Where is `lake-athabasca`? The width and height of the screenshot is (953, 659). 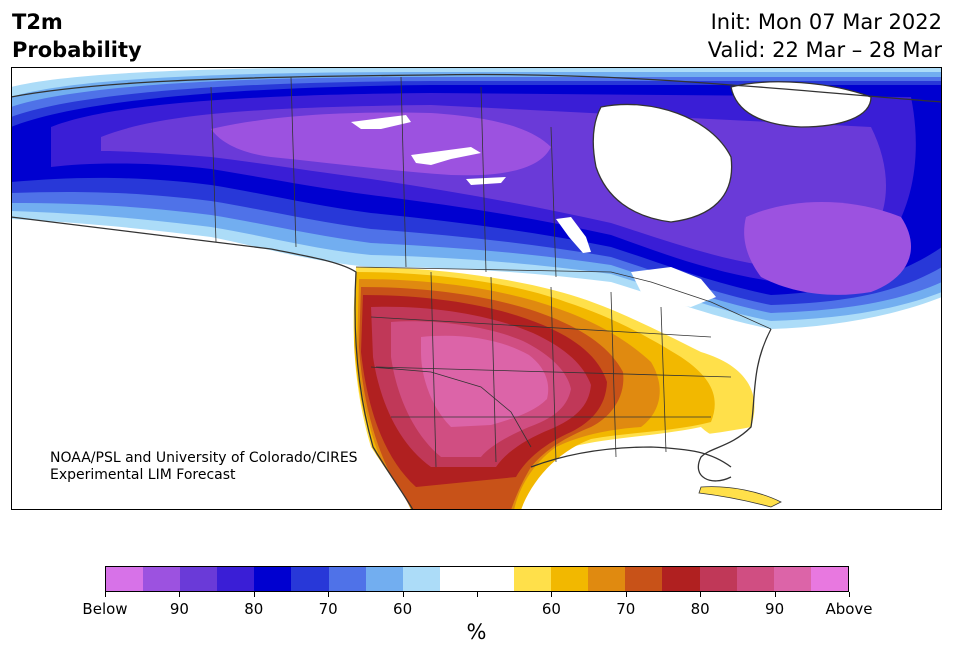 lake-athabasca is located at coordinates (486, 181).